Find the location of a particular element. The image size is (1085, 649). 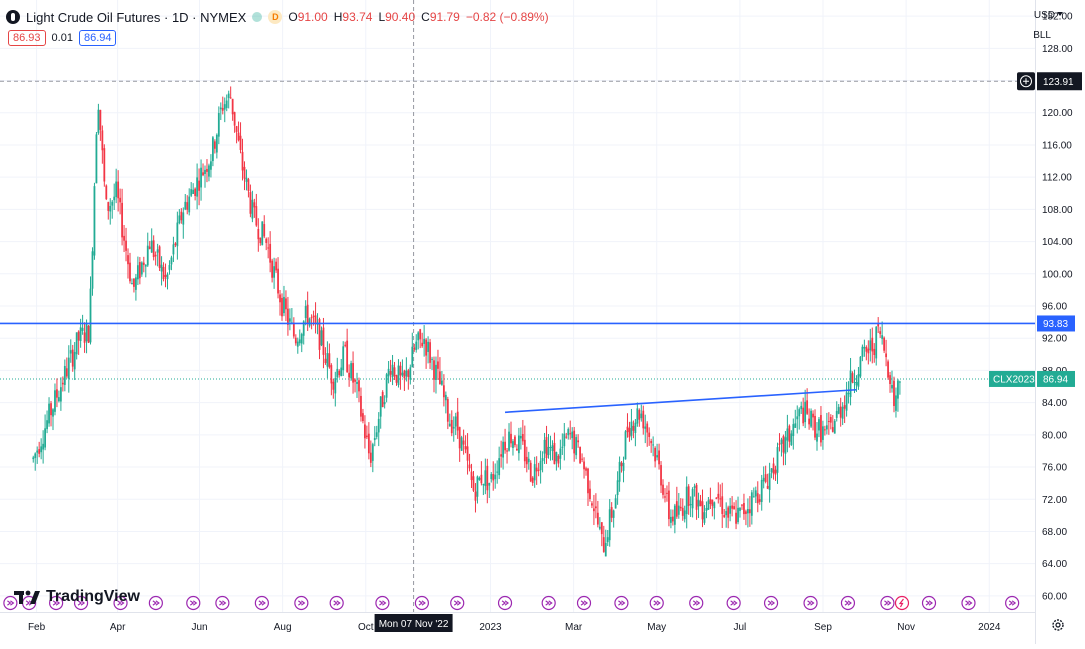

unit-selector: BLL is located at coordinates (1042, 35).